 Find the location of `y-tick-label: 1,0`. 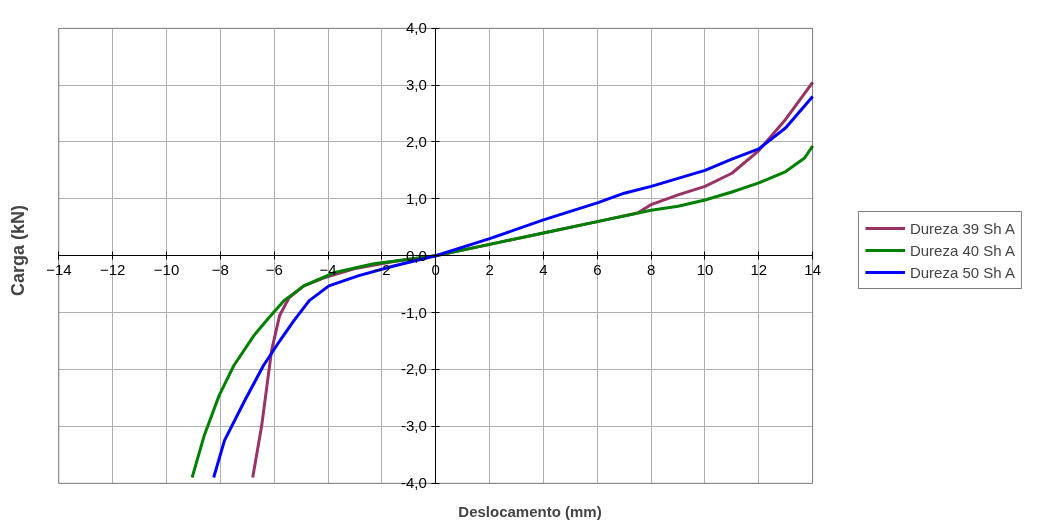

y-tick-label: 1,0 is located at coordinates (416, 198).